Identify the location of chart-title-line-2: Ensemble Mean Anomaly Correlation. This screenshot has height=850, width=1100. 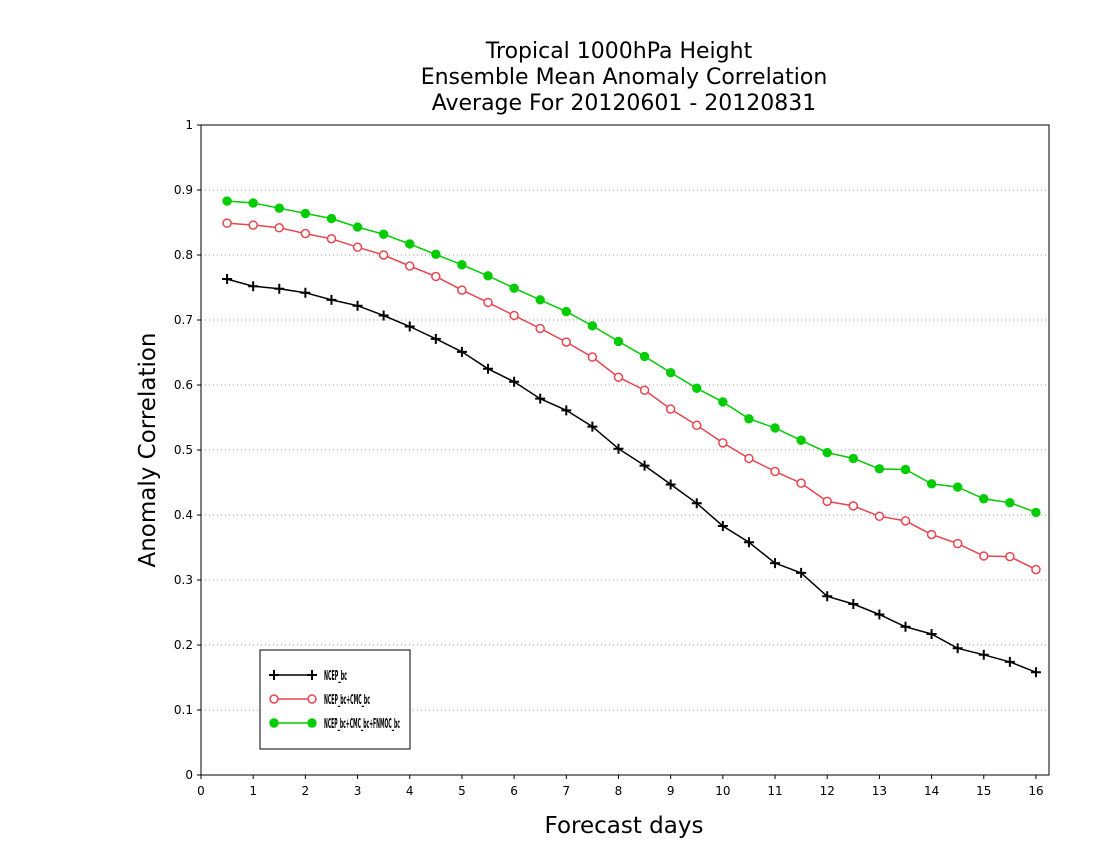
(624, 77).